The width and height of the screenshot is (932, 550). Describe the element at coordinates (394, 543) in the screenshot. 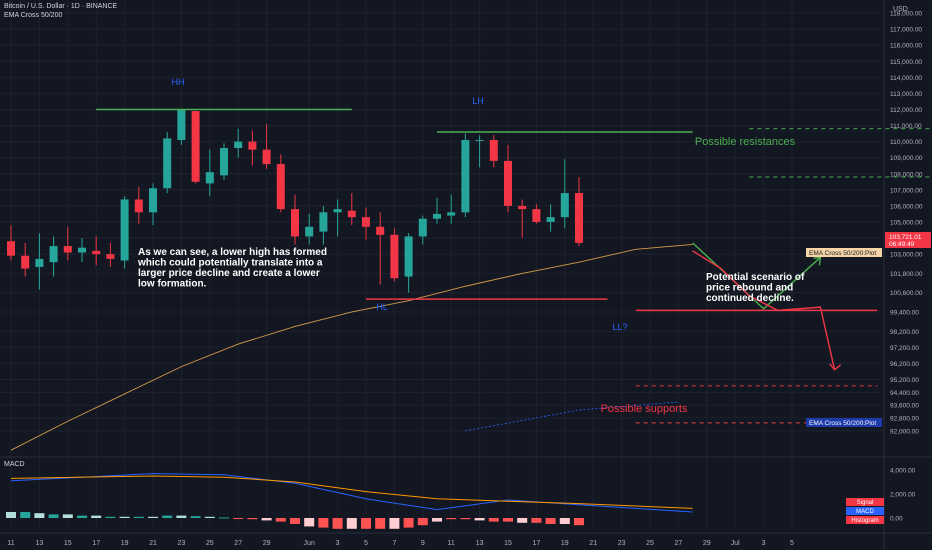

I see `x-tick-label: 7` at that location.